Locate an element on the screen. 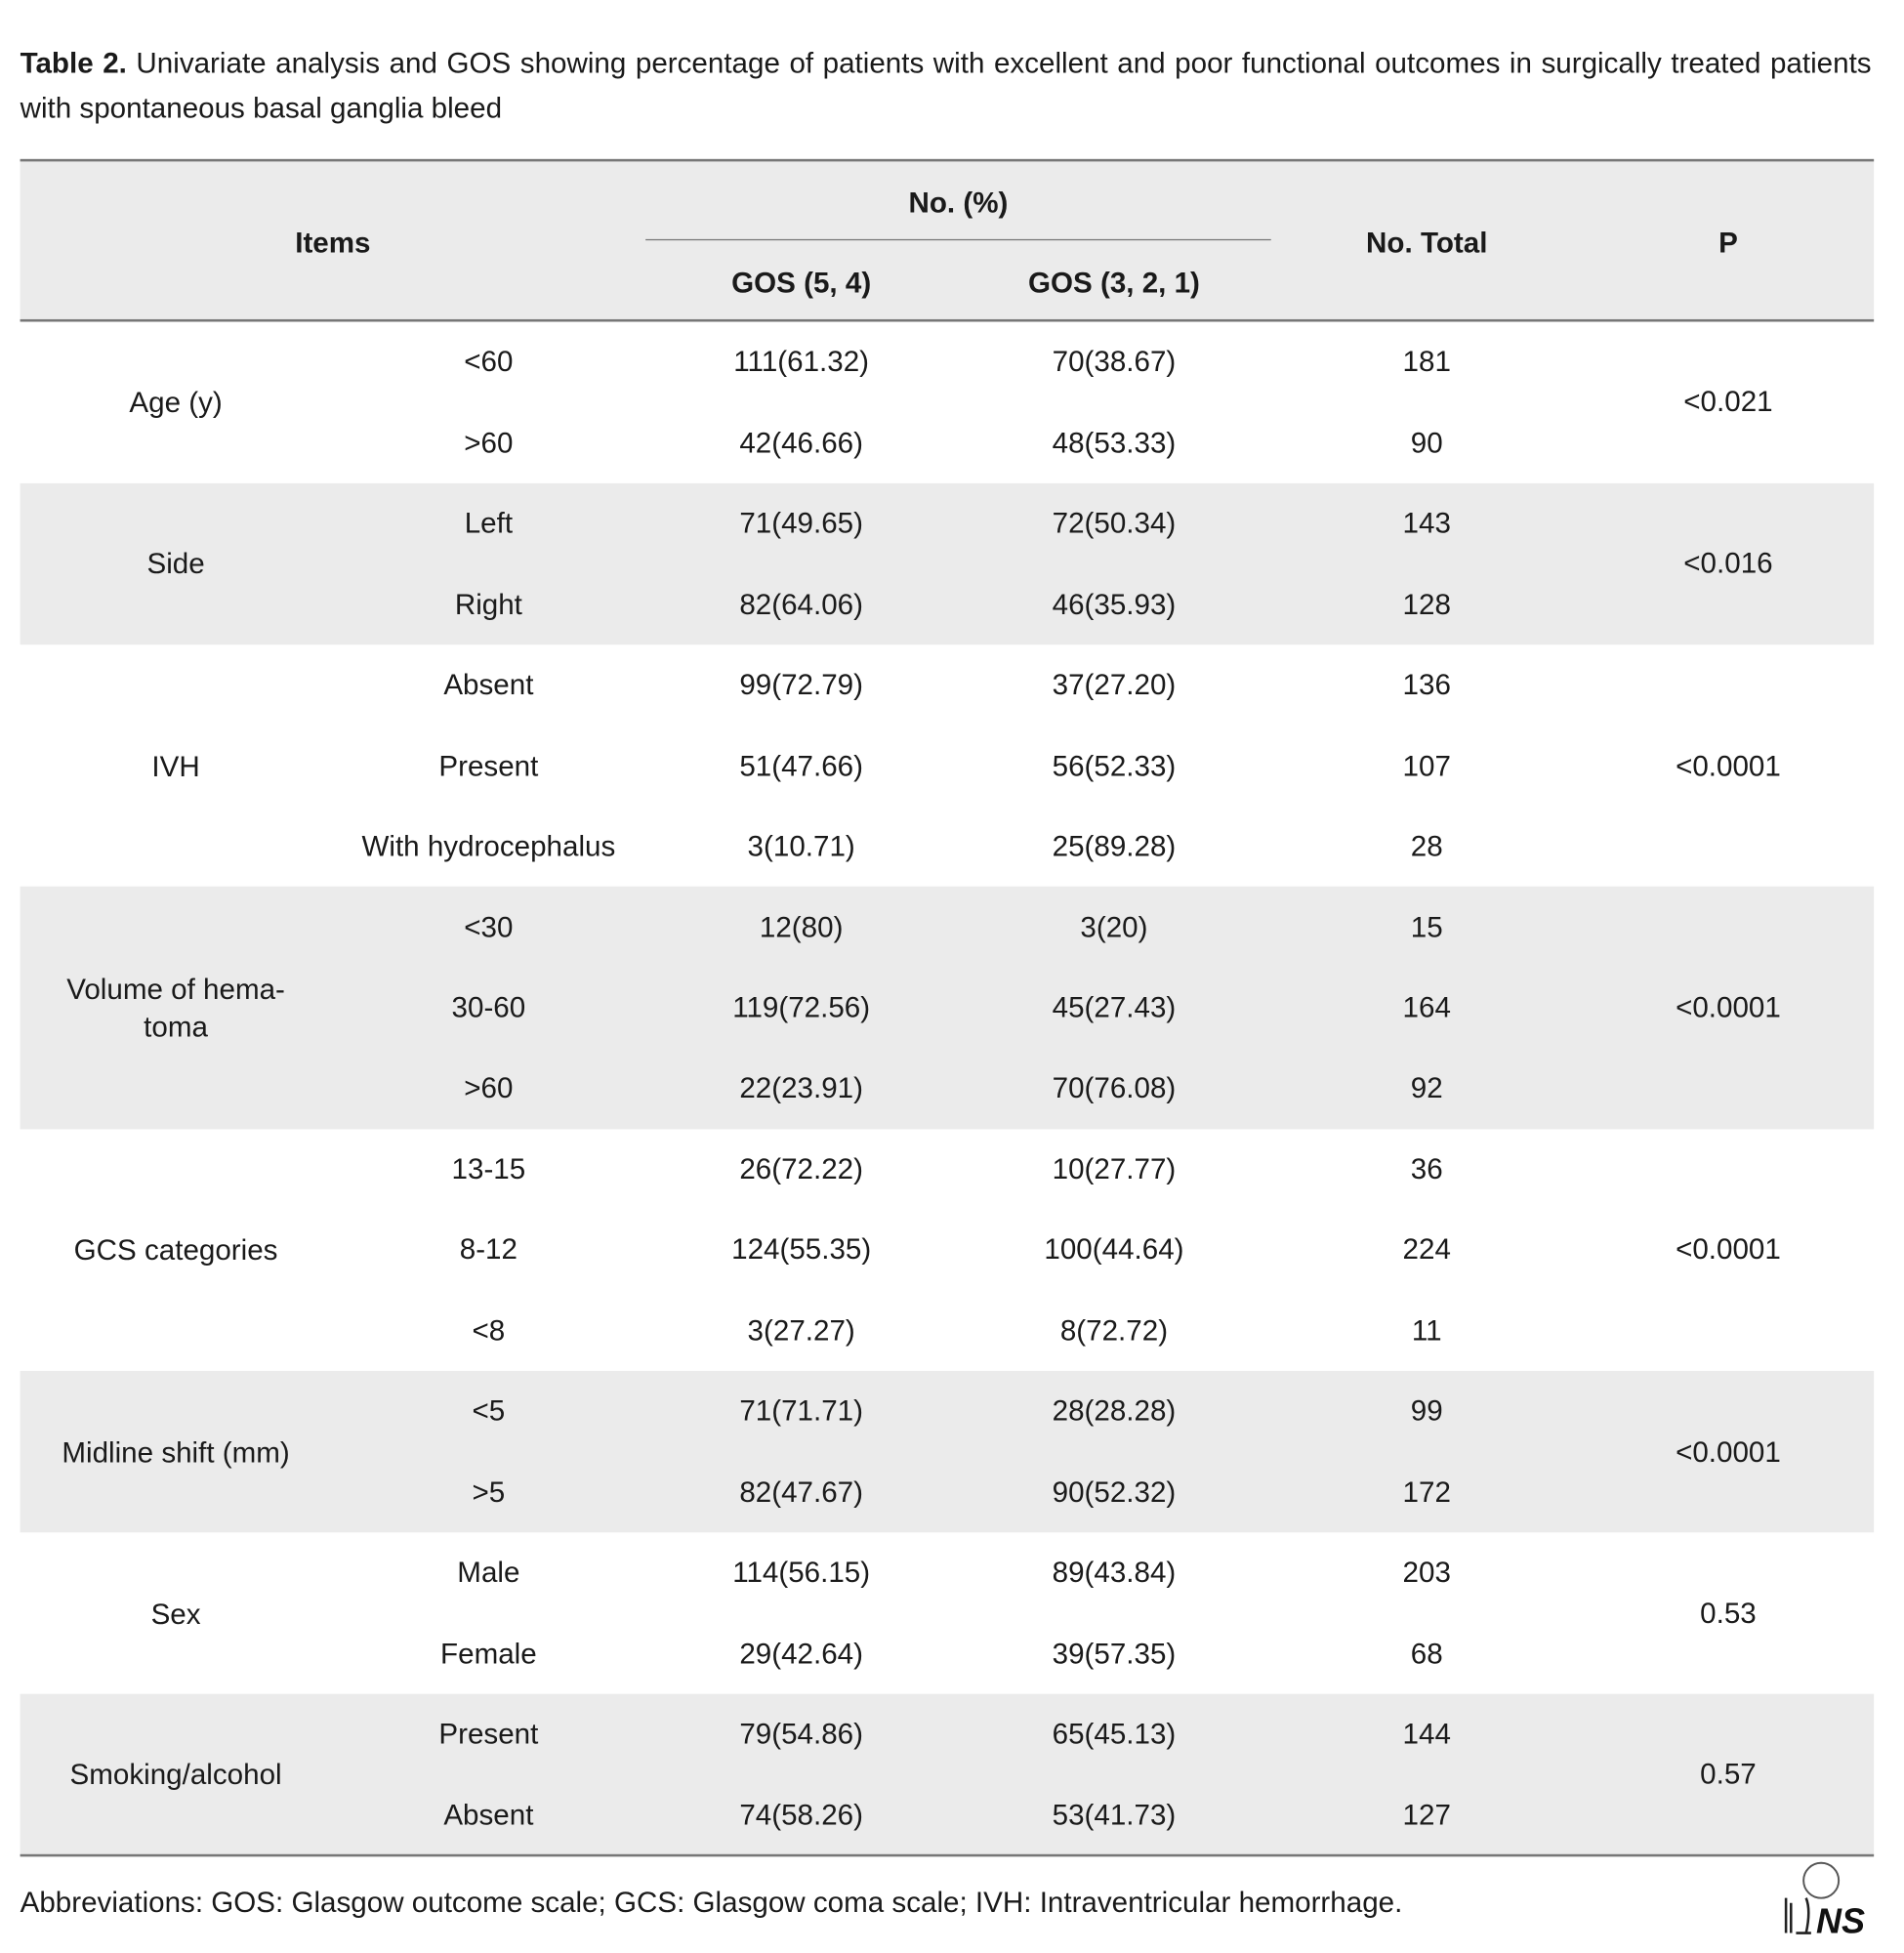 Image resolution: width=1904 pixels, height=1953 pixels. sub-label: 30-60 is located at coordinates (488, 1007).